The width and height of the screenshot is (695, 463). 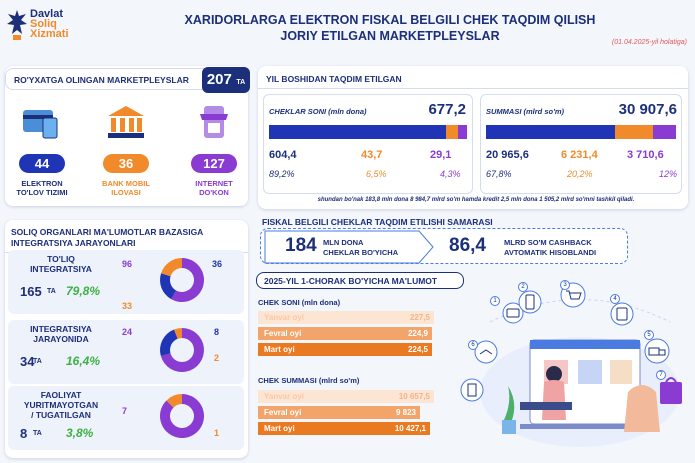 I want to click on bank-apps-label: BANK MOBIL ILOVASI, so click(x=126, y=188).